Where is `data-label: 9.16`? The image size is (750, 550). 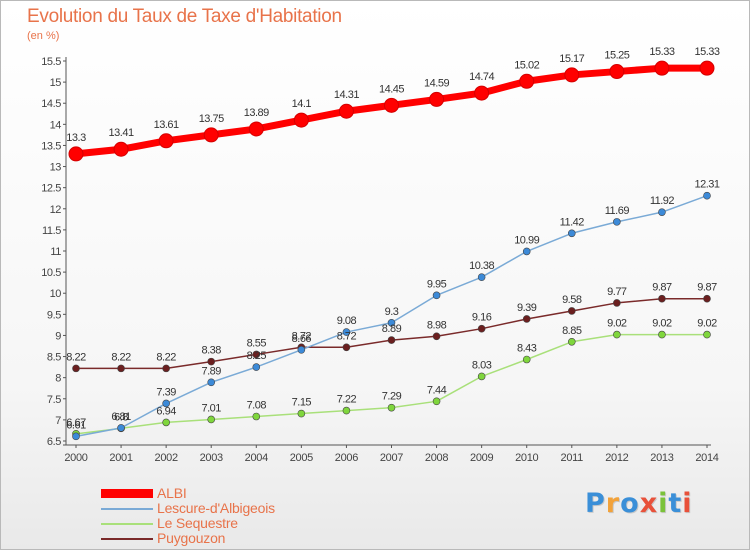 data-label: 9.16 is located at coordinates (482, 318).